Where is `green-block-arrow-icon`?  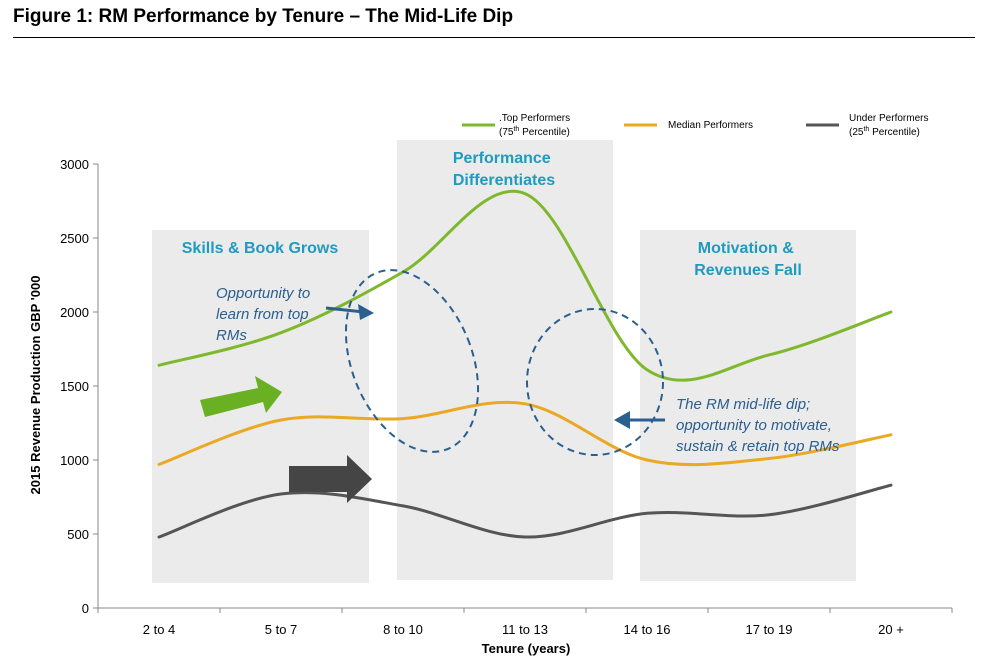 green-block-arrow-icon is located at coordinates (241, 396).